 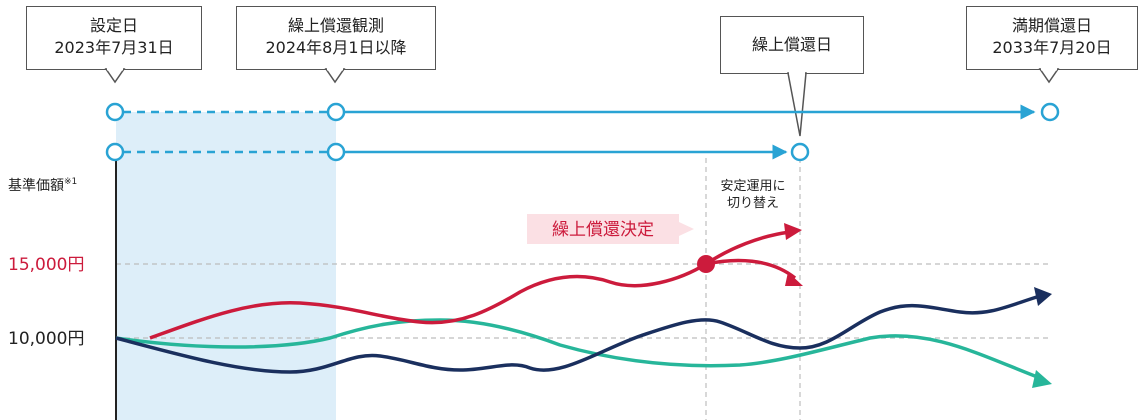 What do you see at coordinates (1049, 76) in the screenshot?
I see `maturity-callout-tail` at bounding box center [1049, 76].